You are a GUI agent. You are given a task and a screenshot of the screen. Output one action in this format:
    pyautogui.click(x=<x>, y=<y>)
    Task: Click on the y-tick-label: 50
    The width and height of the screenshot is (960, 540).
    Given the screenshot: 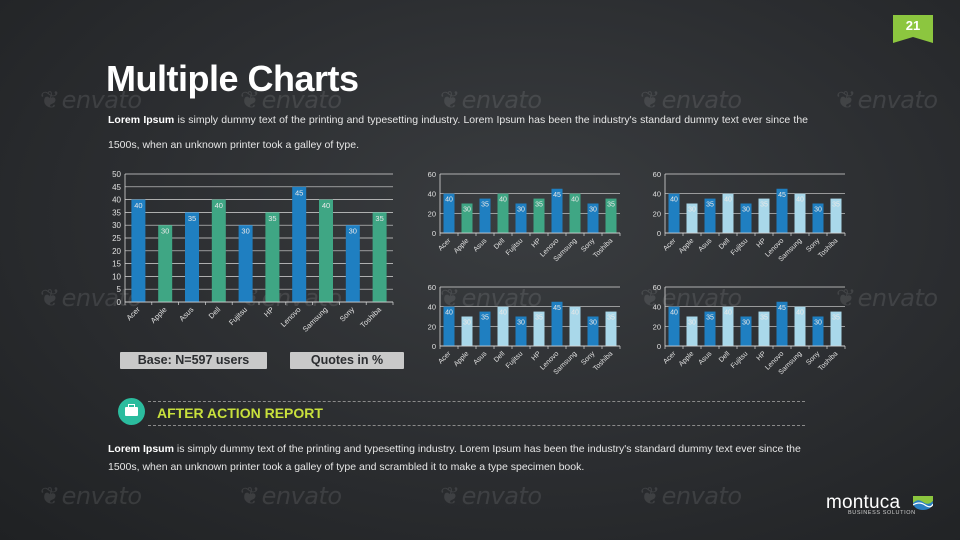 What is the action you would take?
    pyautogui.click(x=116, y=174)
    